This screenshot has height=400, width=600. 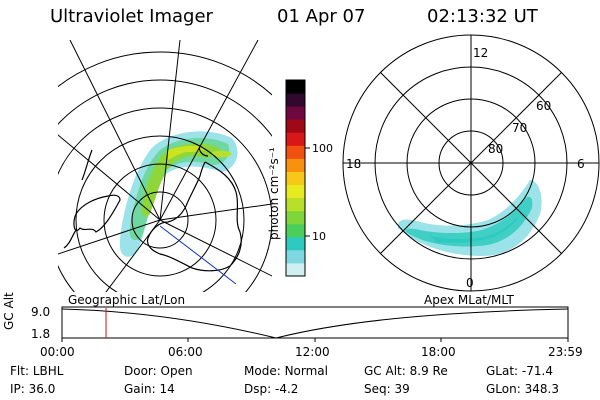 What do you see at coordinates (286, 389) in the screenshot?
I see `dsp-value: -4.2` at bounding box center [286, 389].